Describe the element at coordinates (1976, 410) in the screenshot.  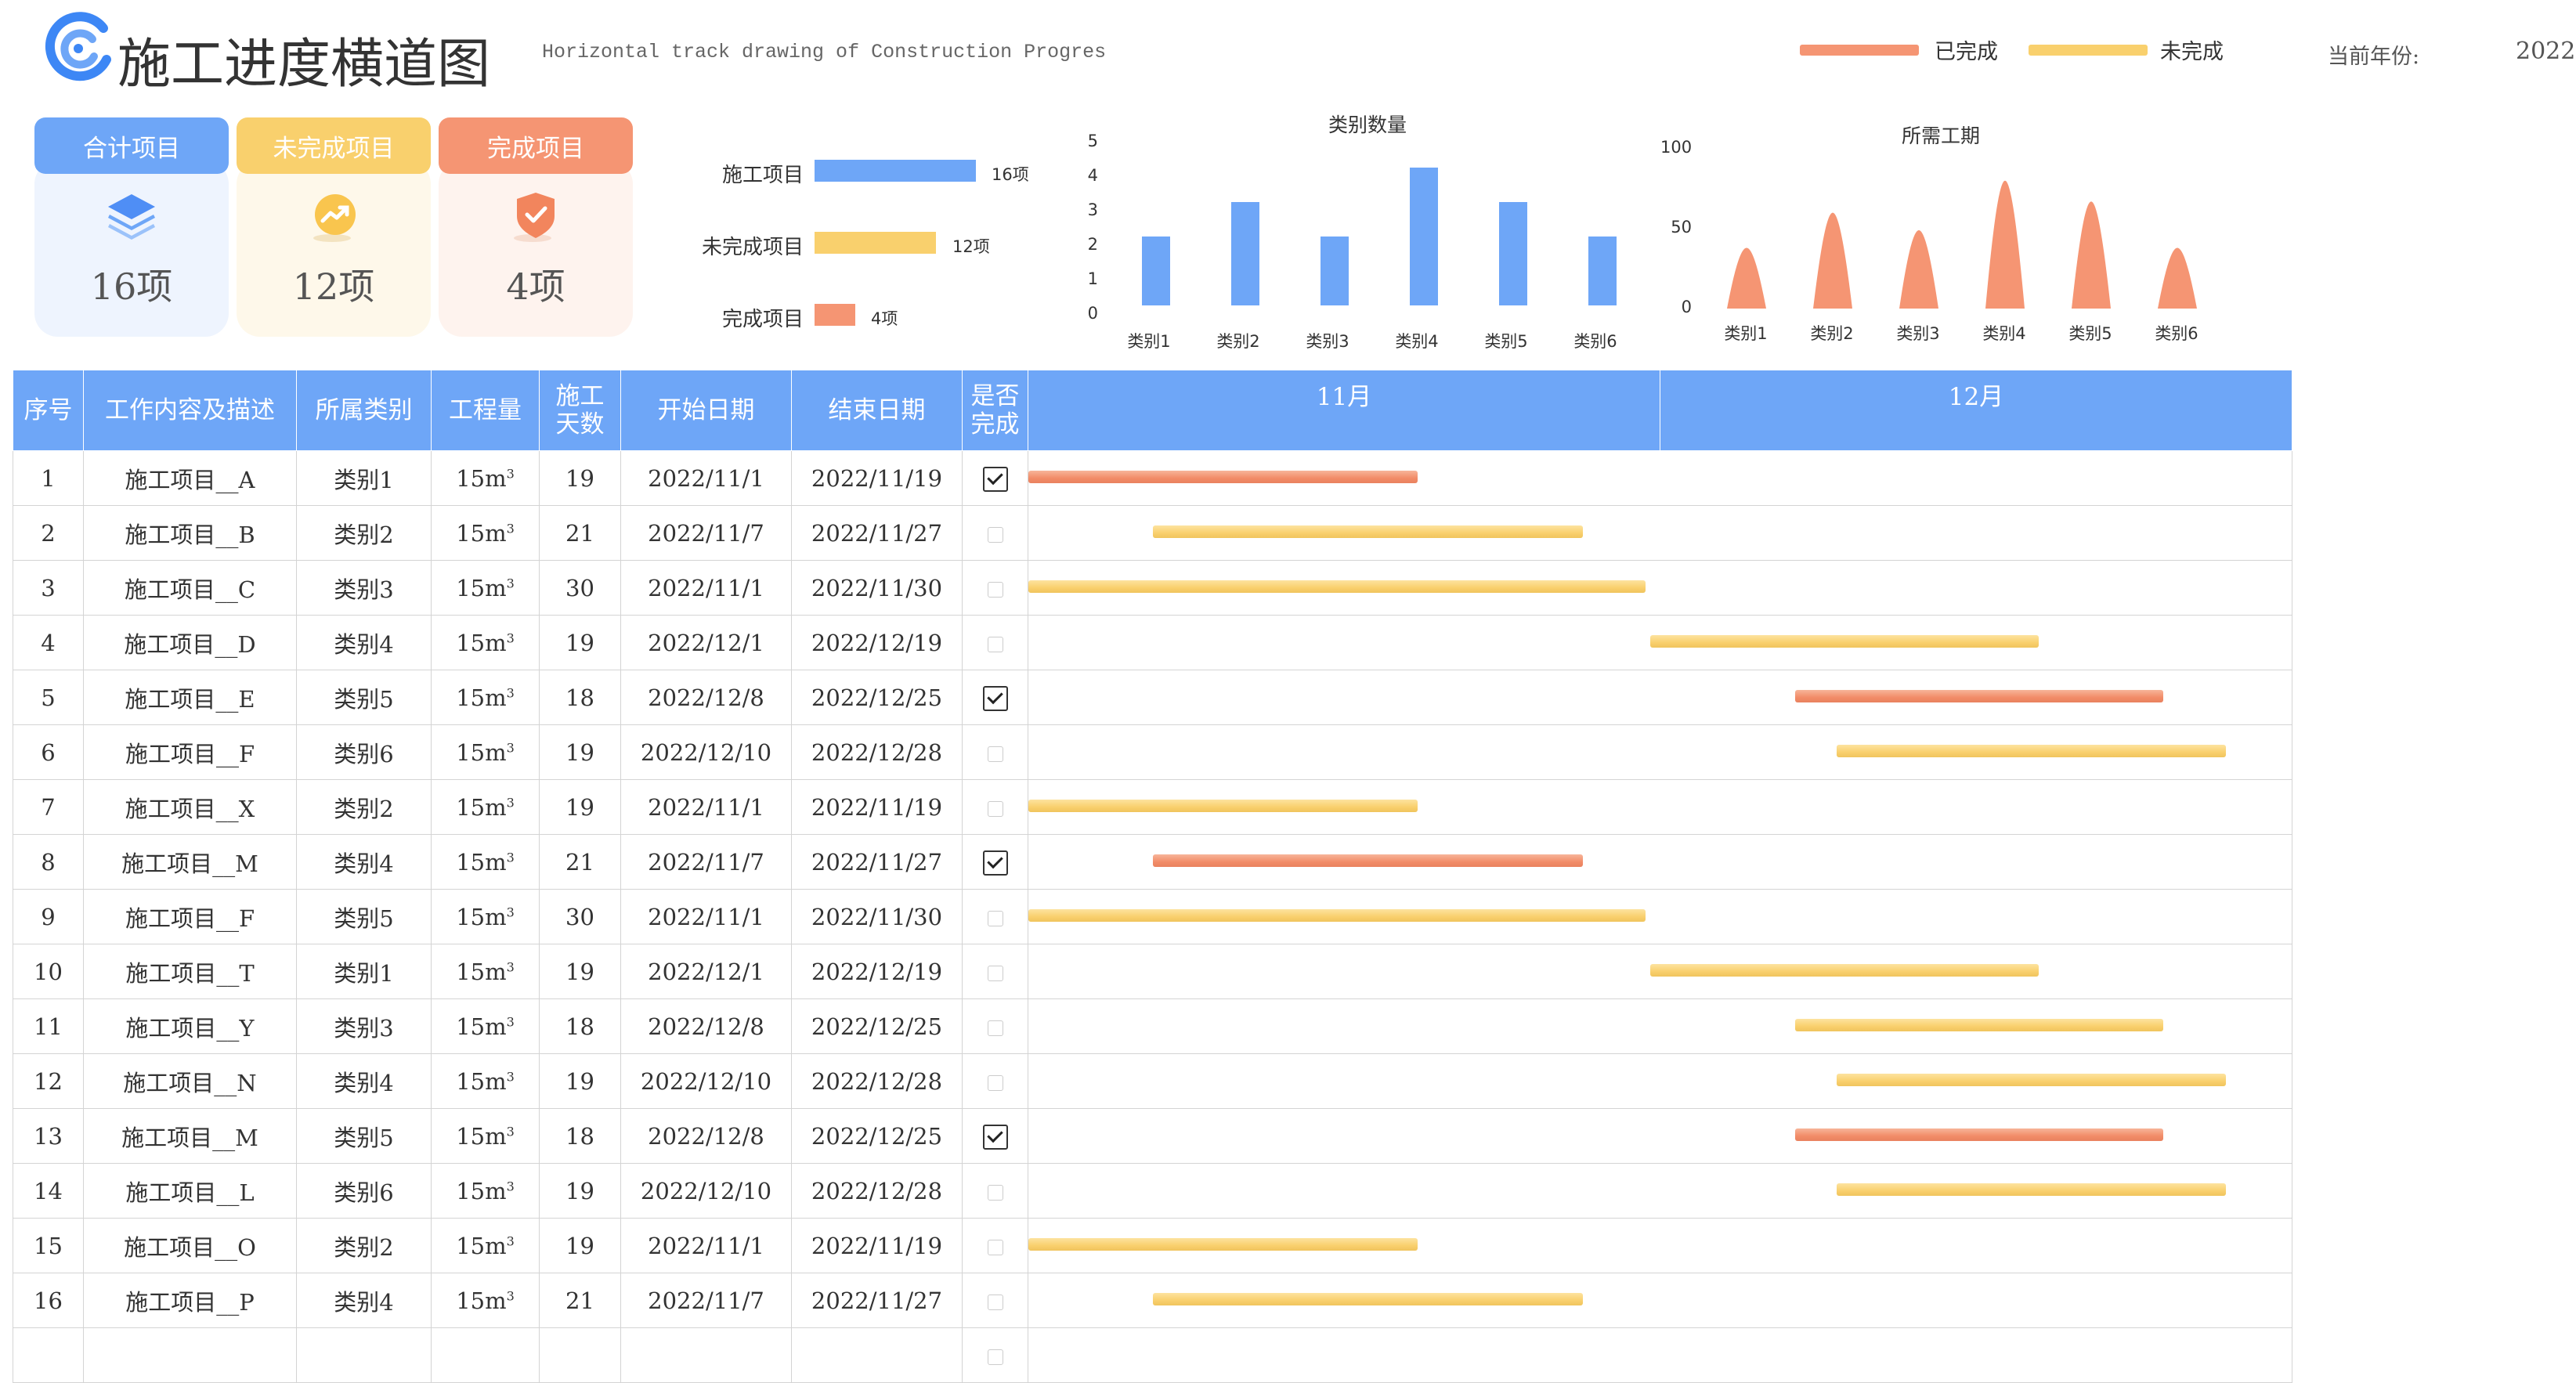
I see `col-header-month-dec: 12月` at that location.